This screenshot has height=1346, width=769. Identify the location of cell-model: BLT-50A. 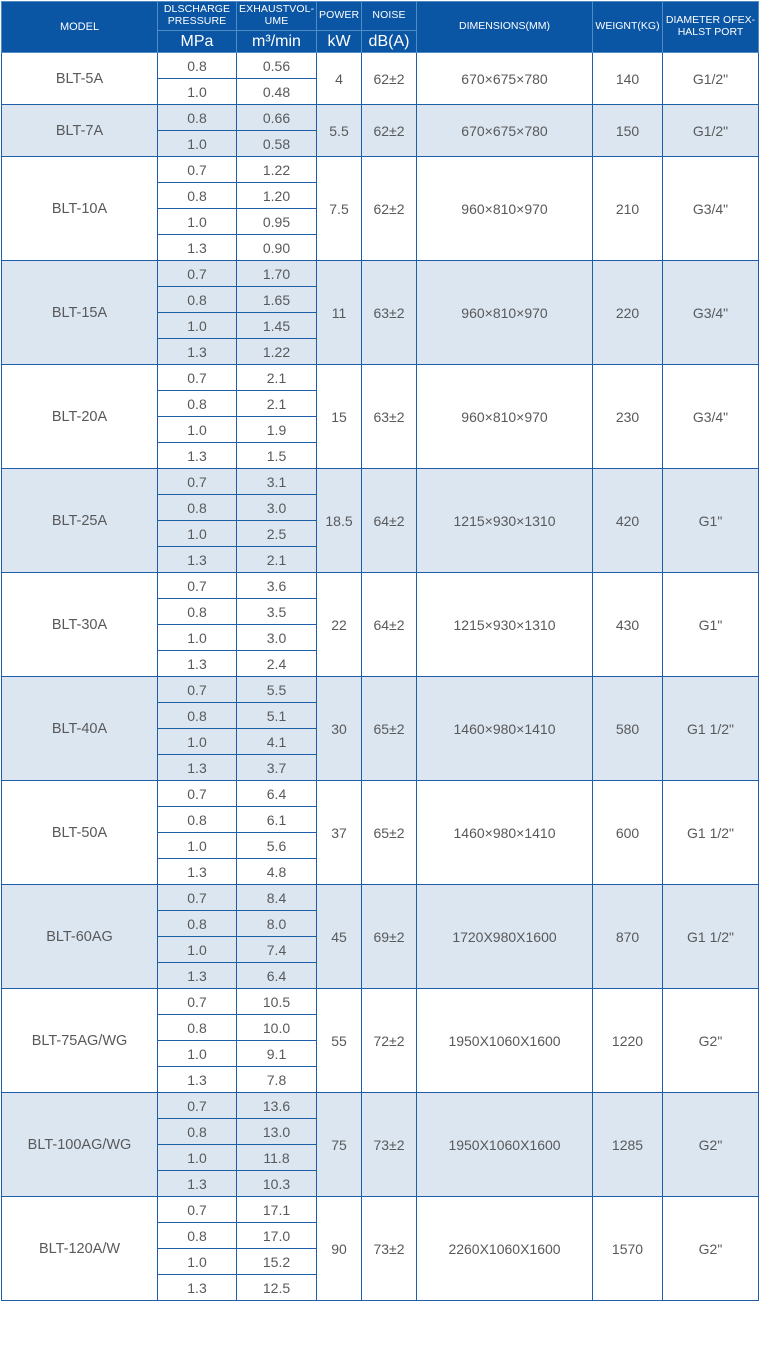
(79, 833).